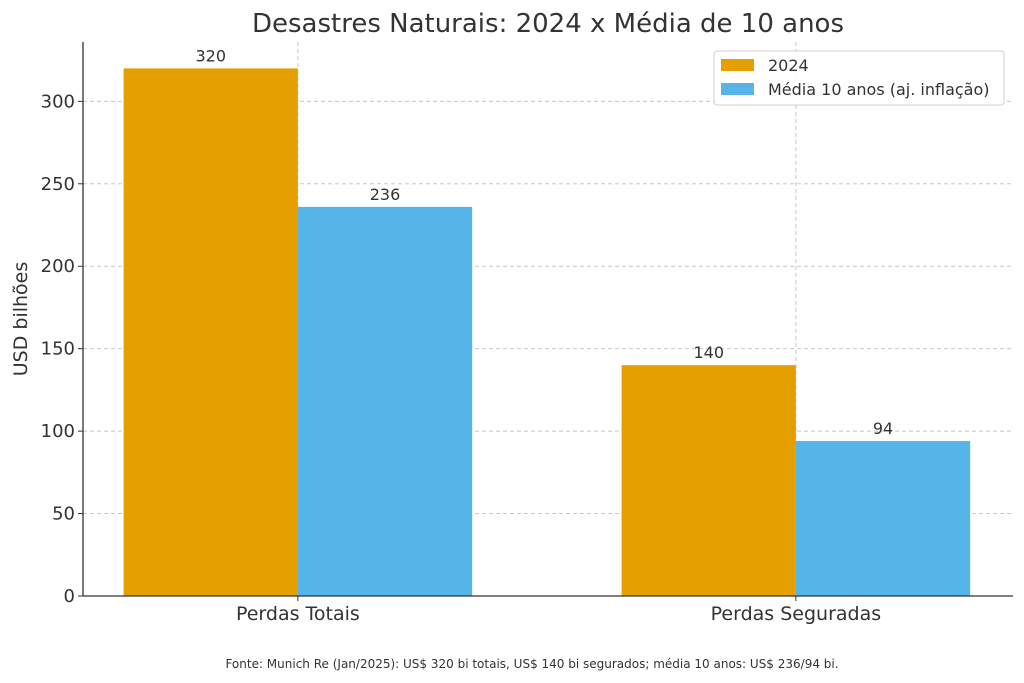 This screenshot has height=683, width=1024. I want to click on y-tick-label: 200, so click(58, 266).